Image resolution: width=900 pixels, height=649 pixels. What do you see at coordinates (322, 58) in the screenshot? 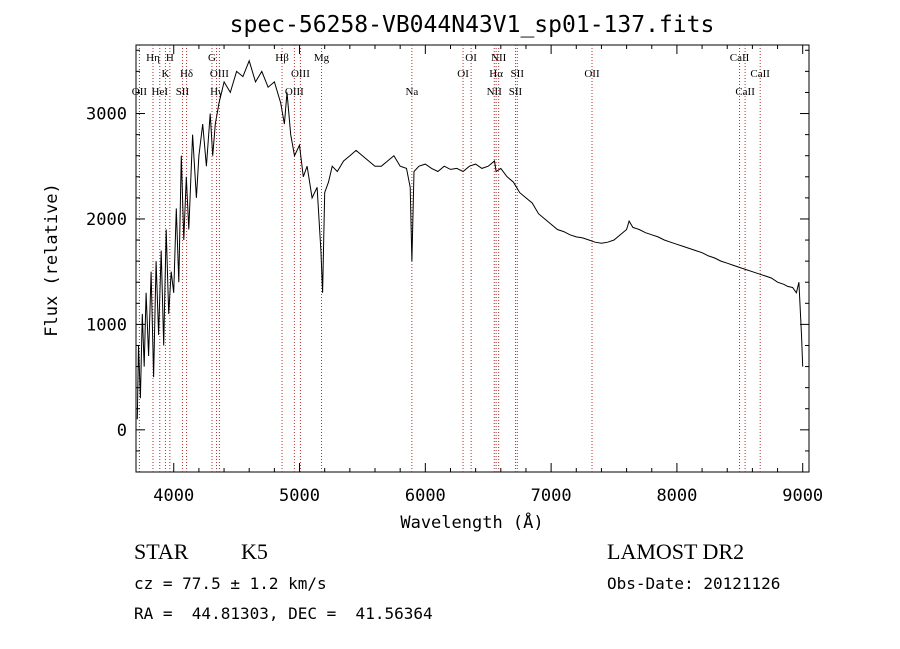
I see `spectral-line-label: Mg` at bounding box center [322, 58].